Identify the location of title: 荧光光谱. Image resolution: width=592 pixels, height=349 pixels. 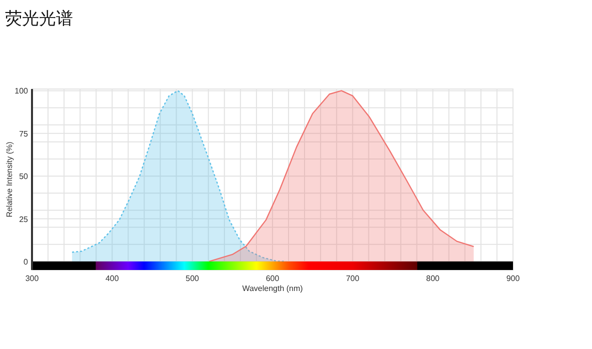
(39, 19).